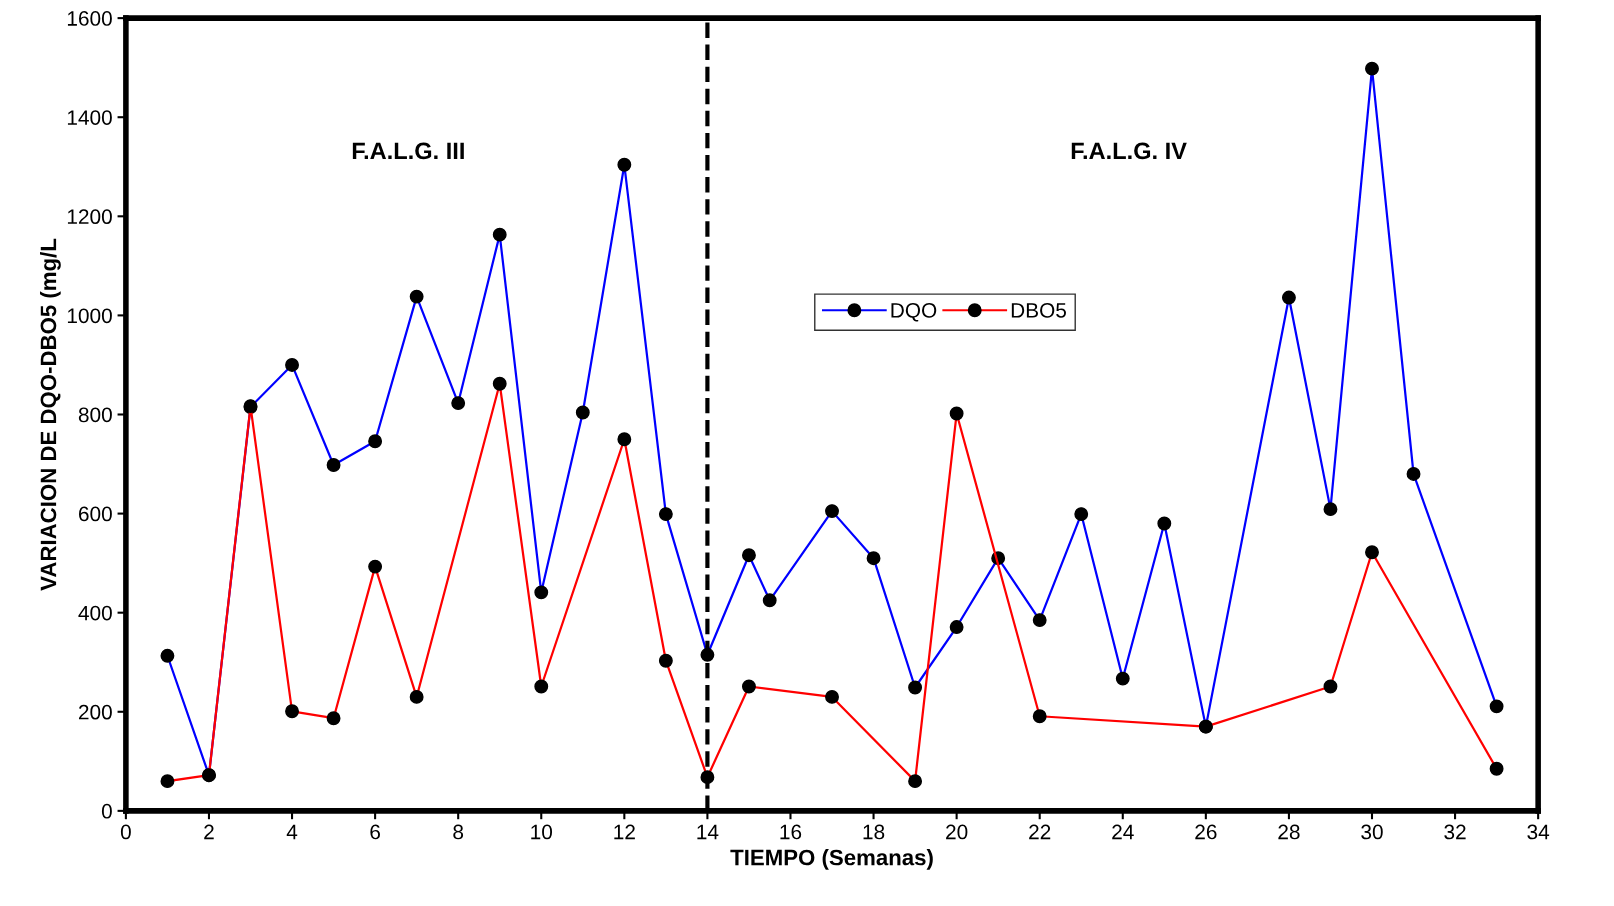  I want to click on x-tick-label: 14, so click(708, 832).